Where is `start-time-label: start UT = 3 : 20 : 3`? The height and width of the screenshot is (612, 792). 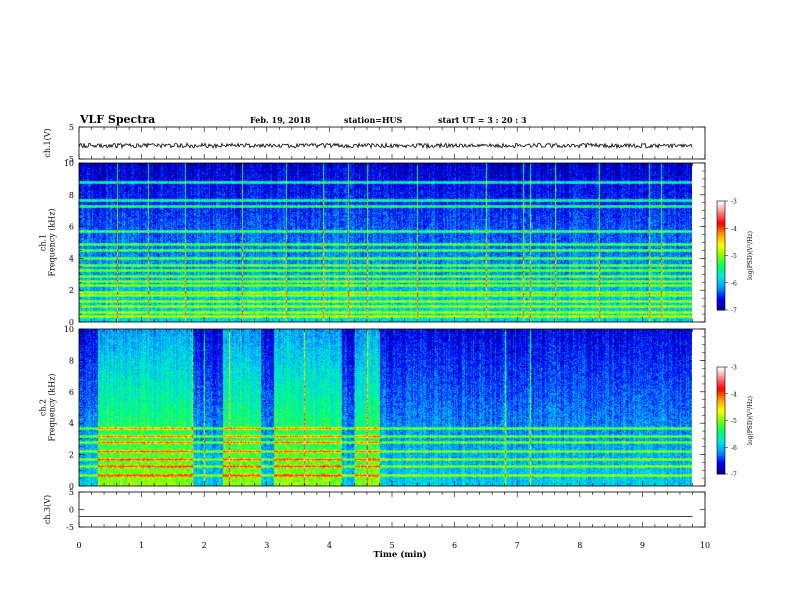 start-time-label: start UT = 3 : 20 : 3 is located at coordinates (482, 120).